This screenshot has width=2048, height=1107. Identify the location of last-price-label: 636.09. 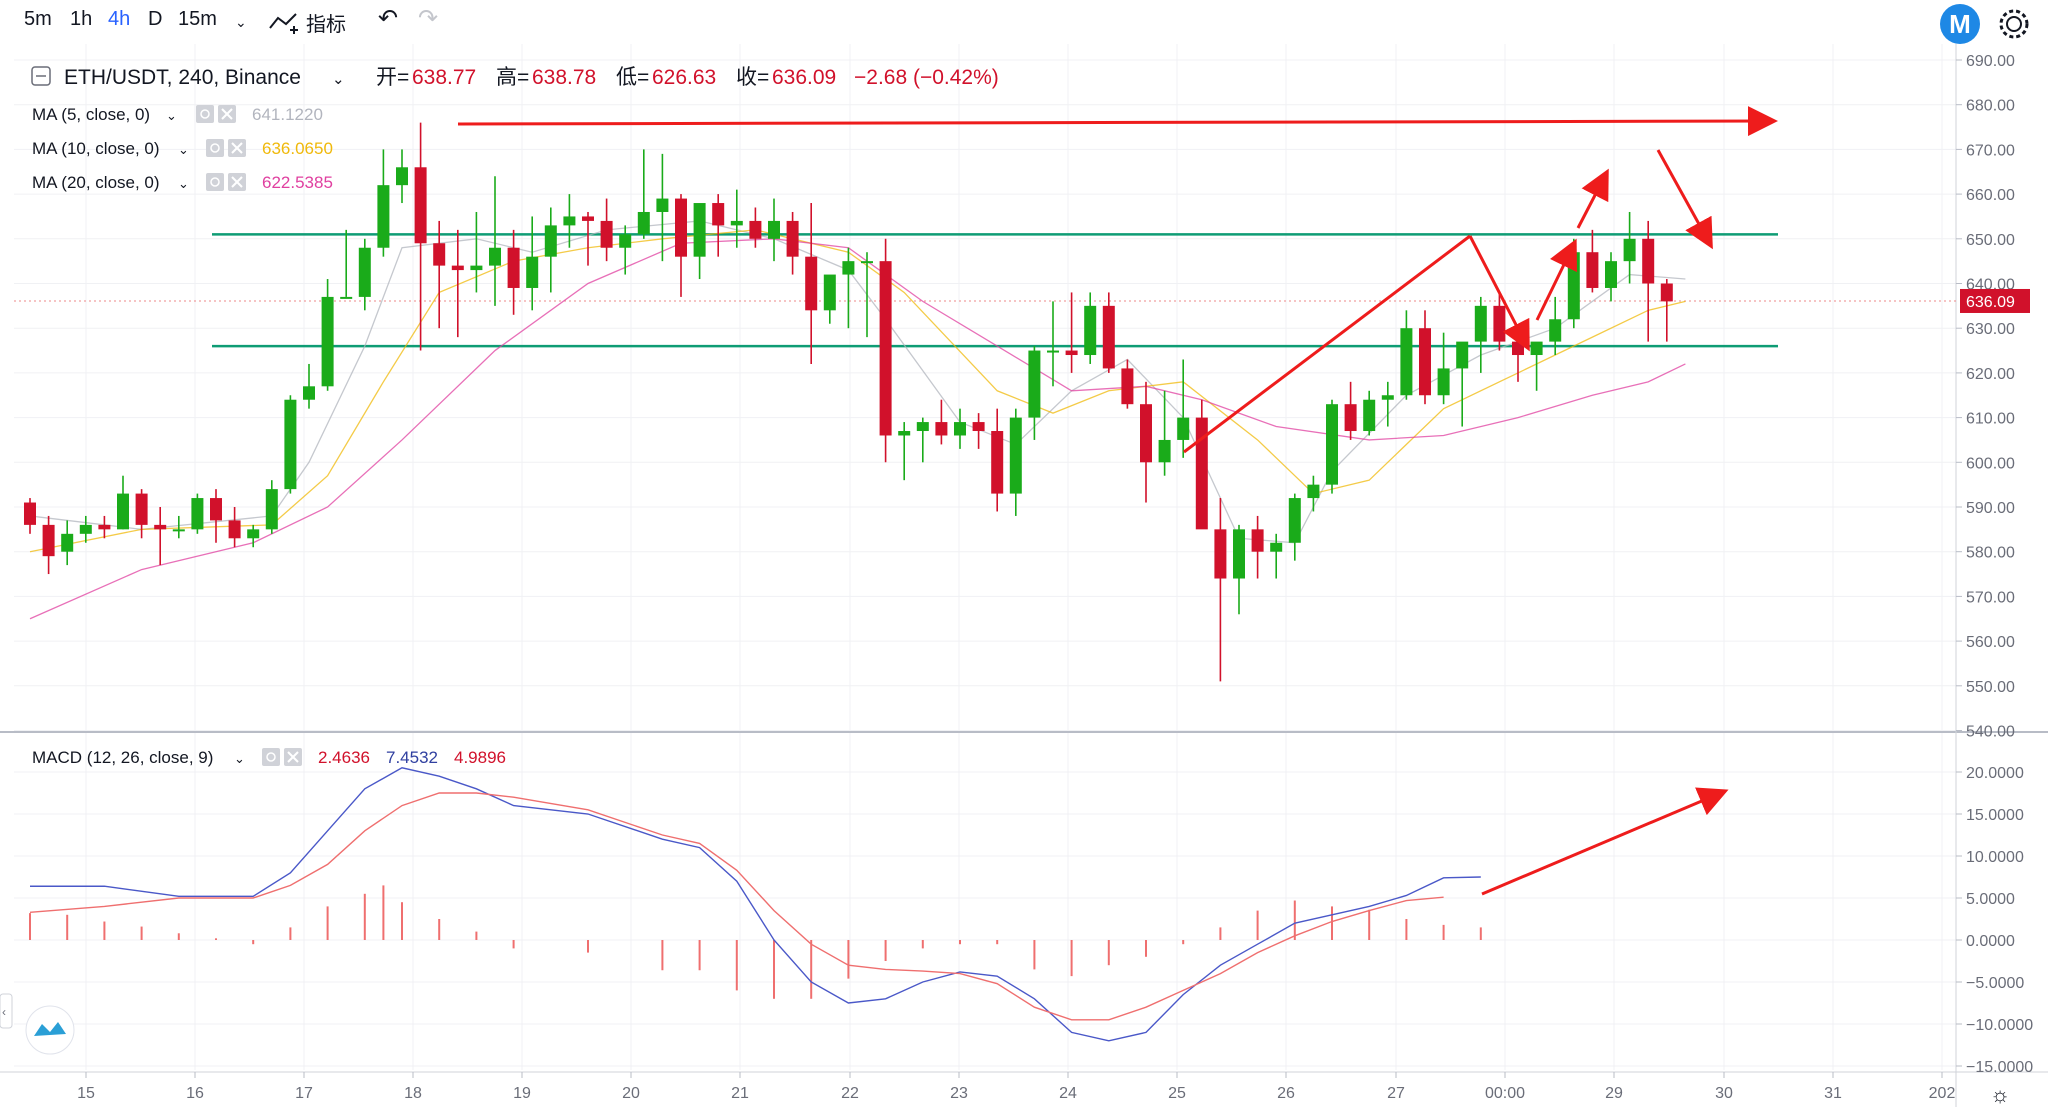
(1995, 300).